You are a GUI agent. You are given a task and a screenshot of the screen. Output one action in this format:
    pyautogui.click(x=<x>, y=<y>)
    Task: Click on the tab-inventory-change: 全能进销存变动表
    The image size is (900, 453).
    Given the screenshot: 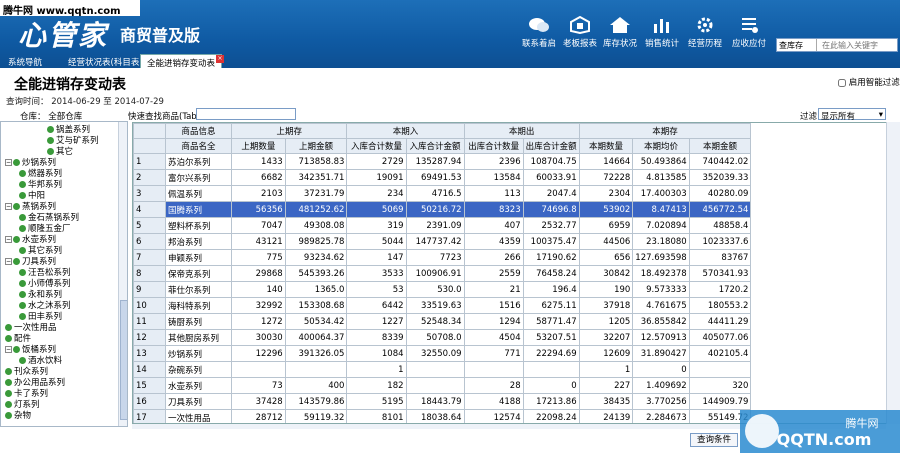 What is the action you would take?
    pyautogui.click(x=181, y=61)
    